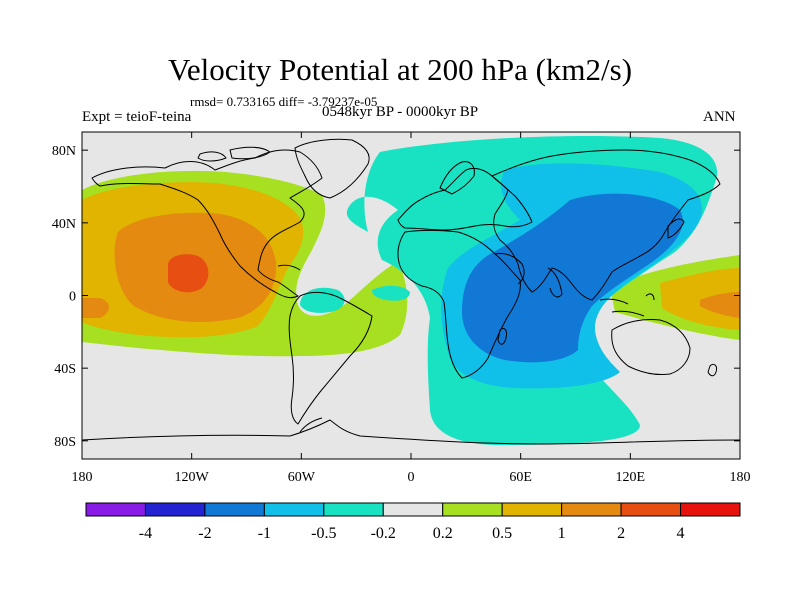 The image size is (800, 600). What do you see at coordinates (509, 269) in the screenshot?
I see `coastline-arabia` at bounding box center [509, 269].